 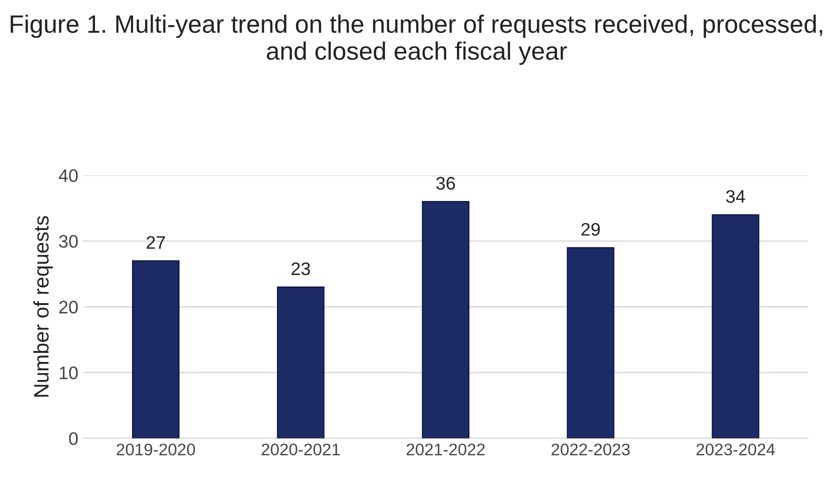 I want to click on x-tick-label: 2021-2022, so click(x=445, y=450).